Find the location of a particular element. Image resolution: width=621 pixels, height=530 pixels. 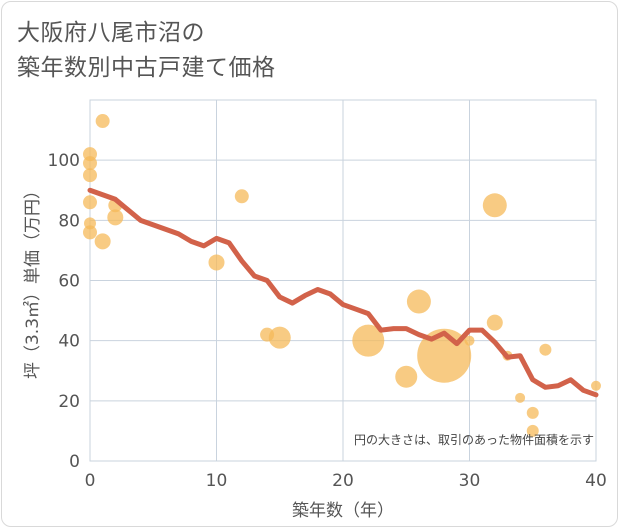

chart-title-line2: 築年数別中古戸建て価格 is located at coordinates (146, 68).